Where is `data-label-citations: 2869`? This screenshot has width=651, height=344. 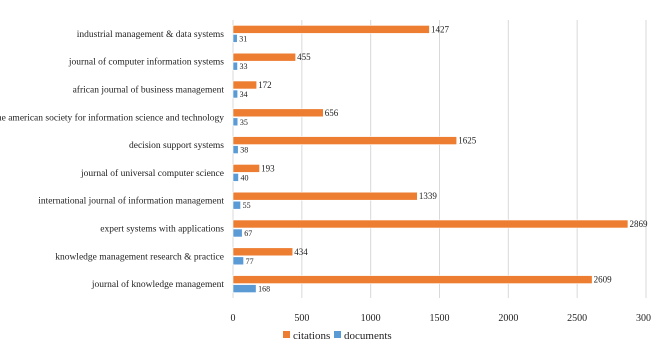
data-label-citations: 2869 is located at coordinates (638, 224).